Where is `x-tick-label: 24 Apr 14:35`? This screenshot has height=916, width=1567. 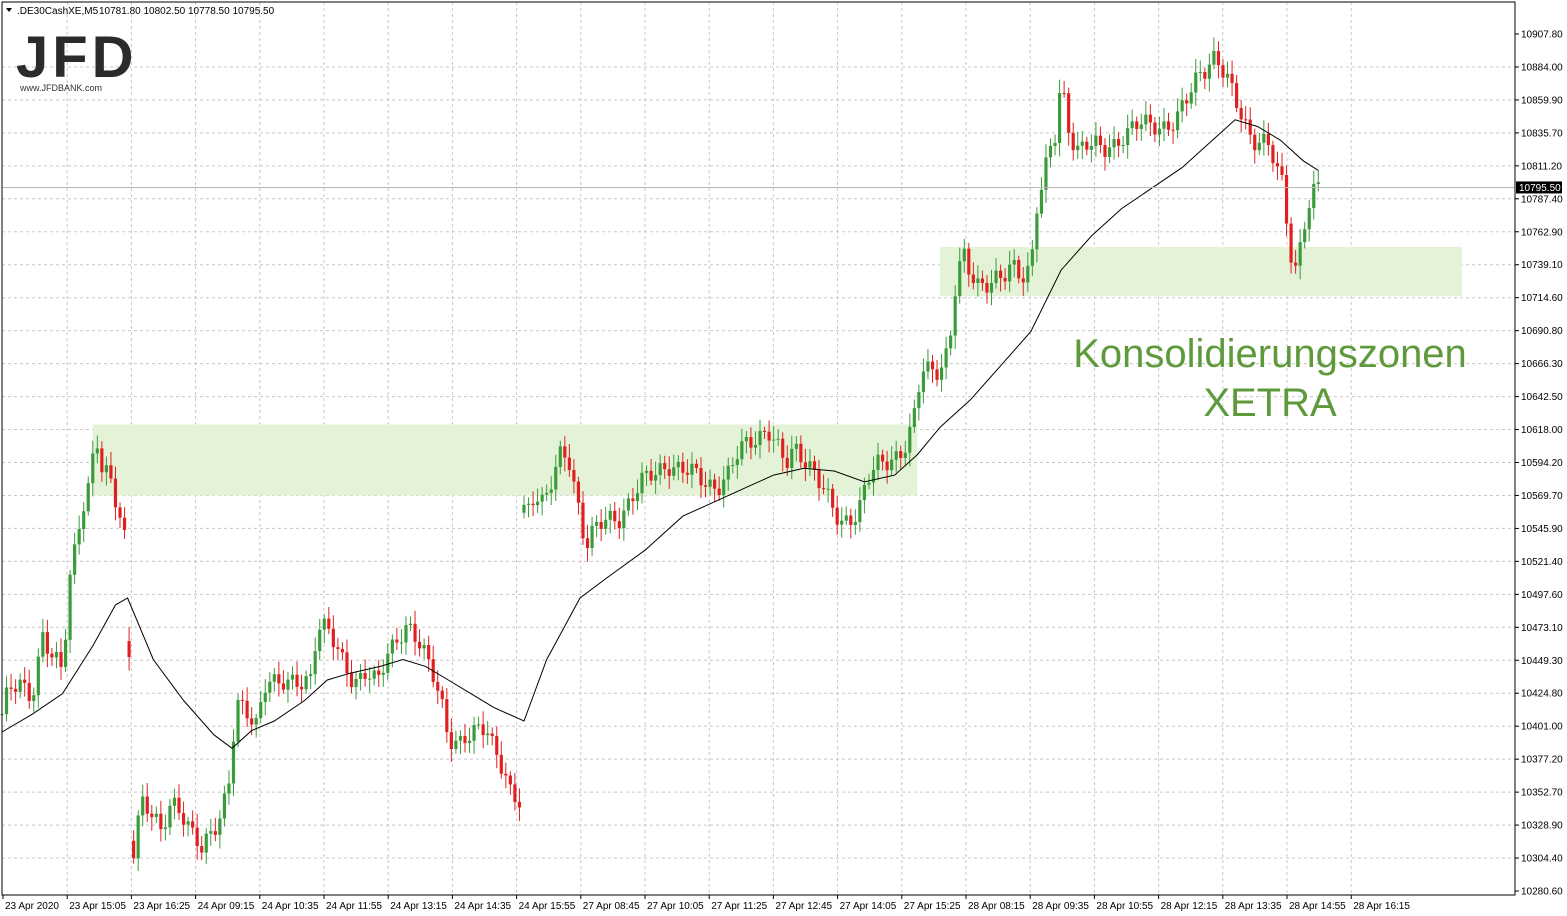 x-tick-label: 24 Apr 14:35 is located at coordinates (482, 906).